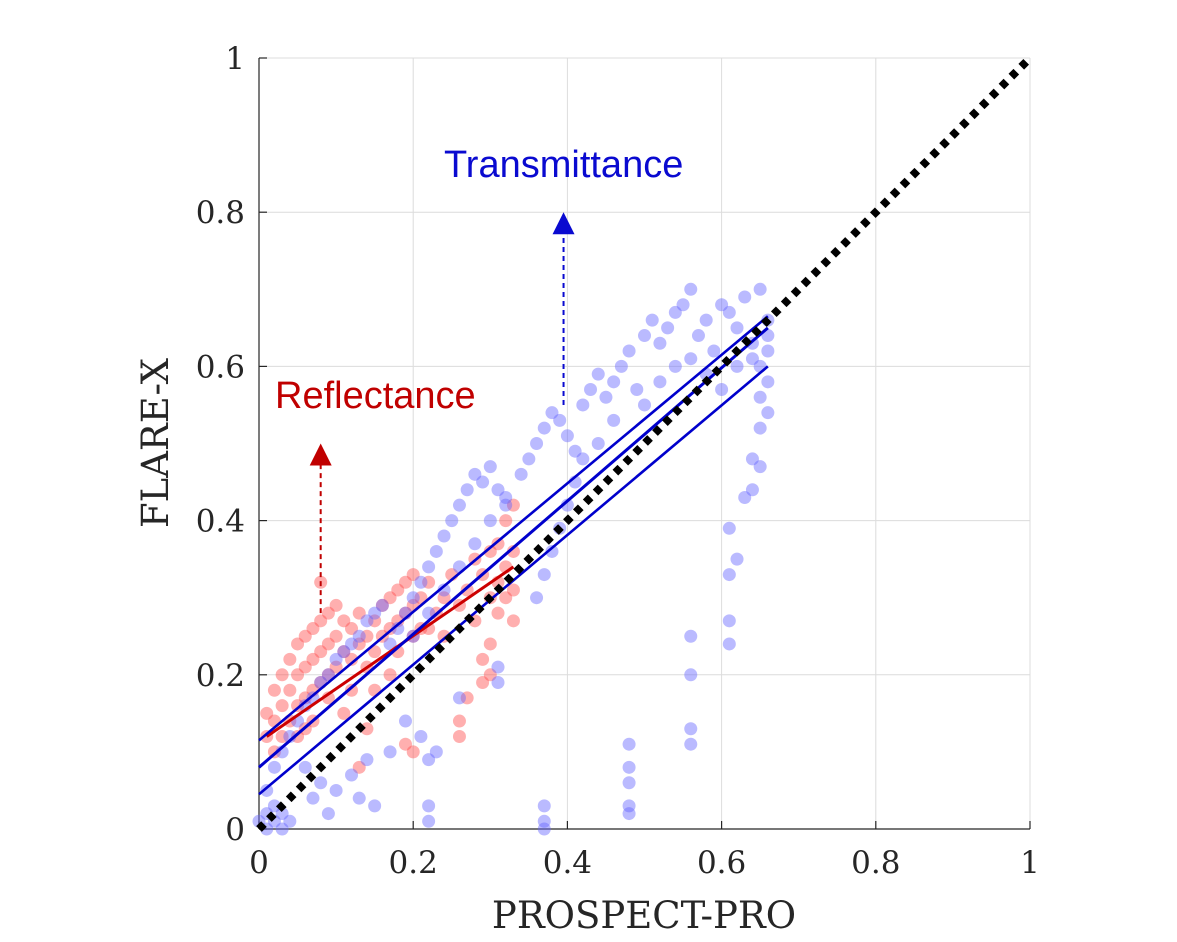 This screenshot has width=1177, height=942. Describe the element at coordinates (220, 213) in the screenshot. I see `y-tick-label: 0.8` at that location.